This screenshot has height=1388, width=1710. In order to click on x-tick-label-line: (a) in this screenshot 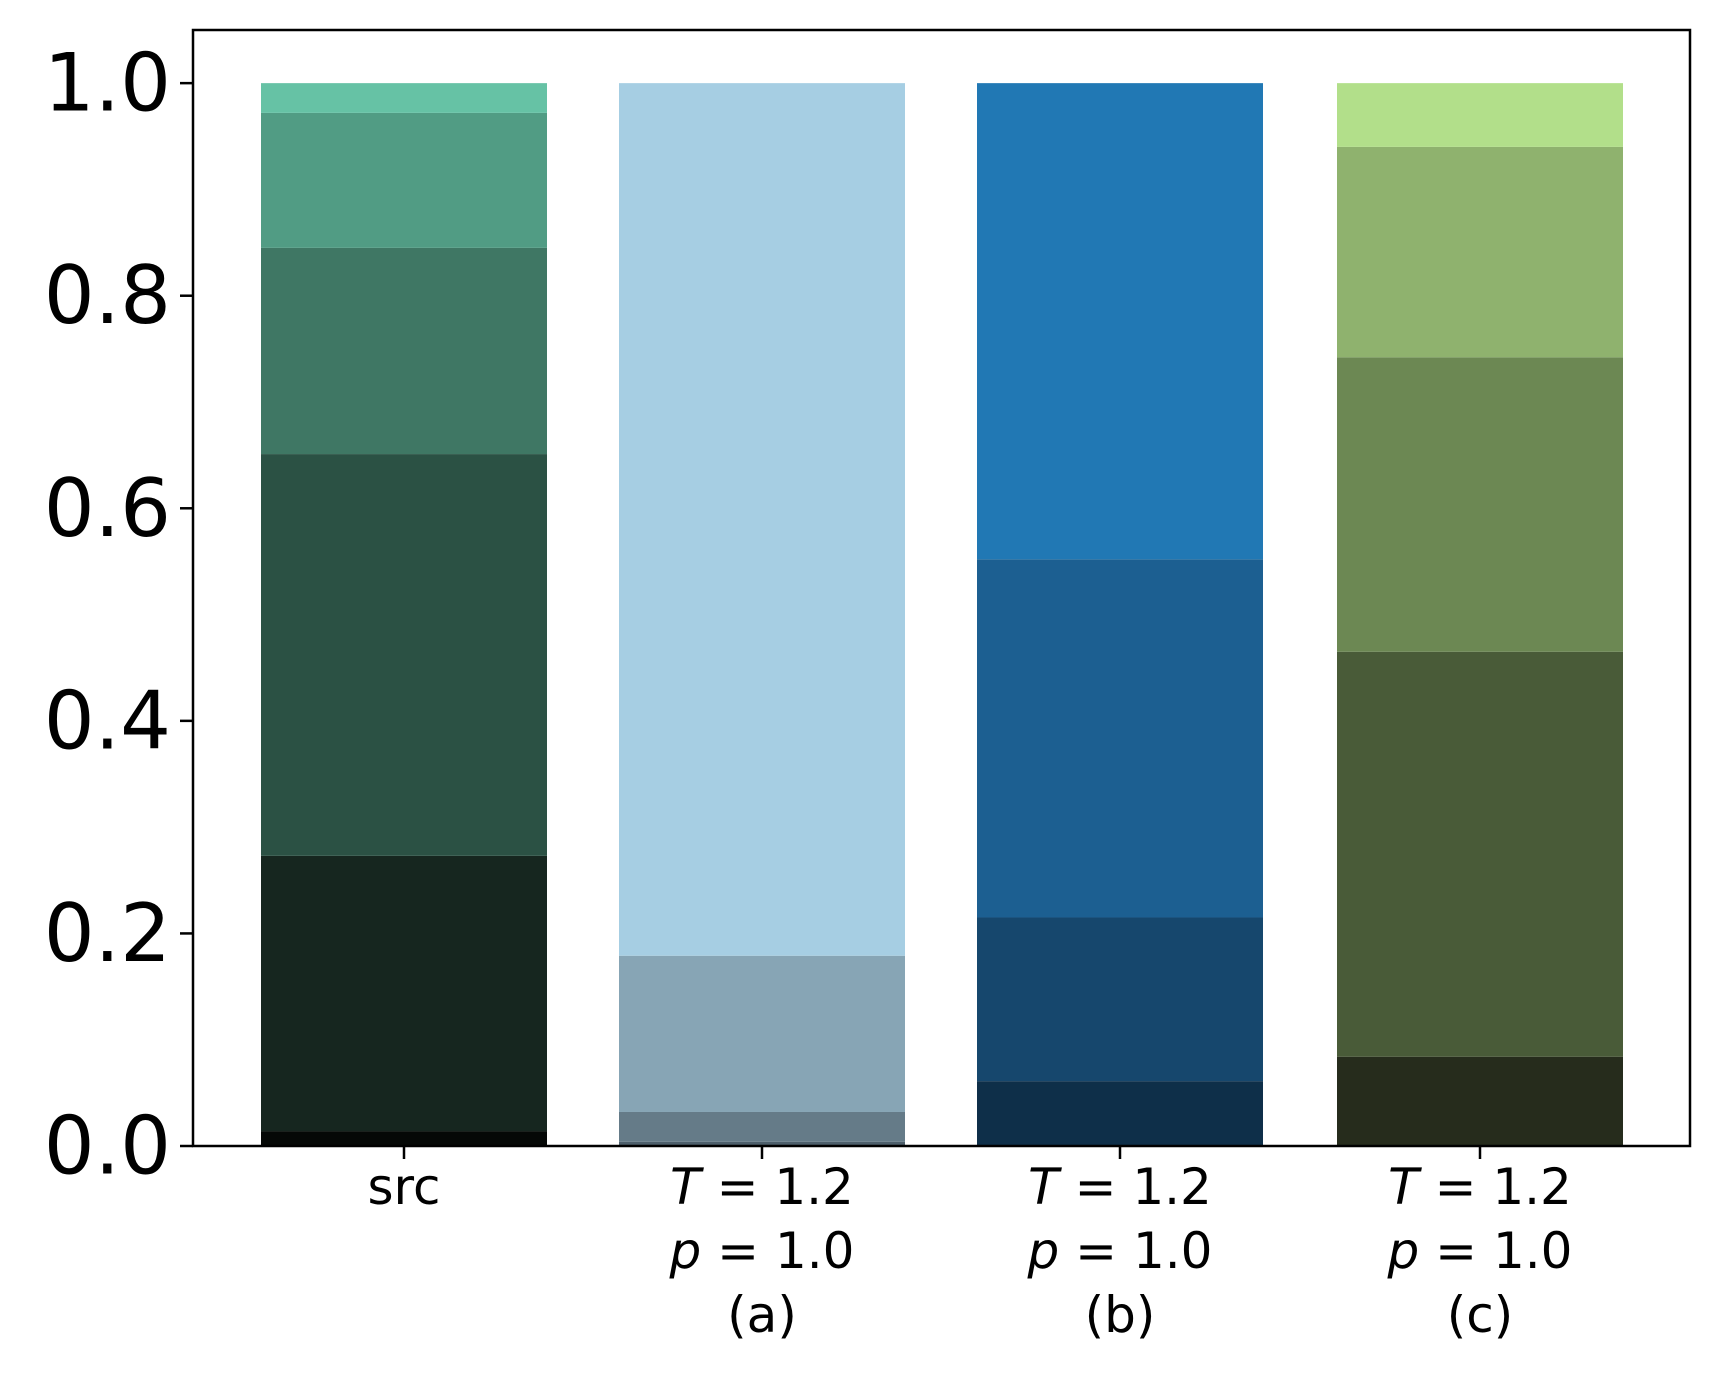, I will do `click(762, 1315)`.